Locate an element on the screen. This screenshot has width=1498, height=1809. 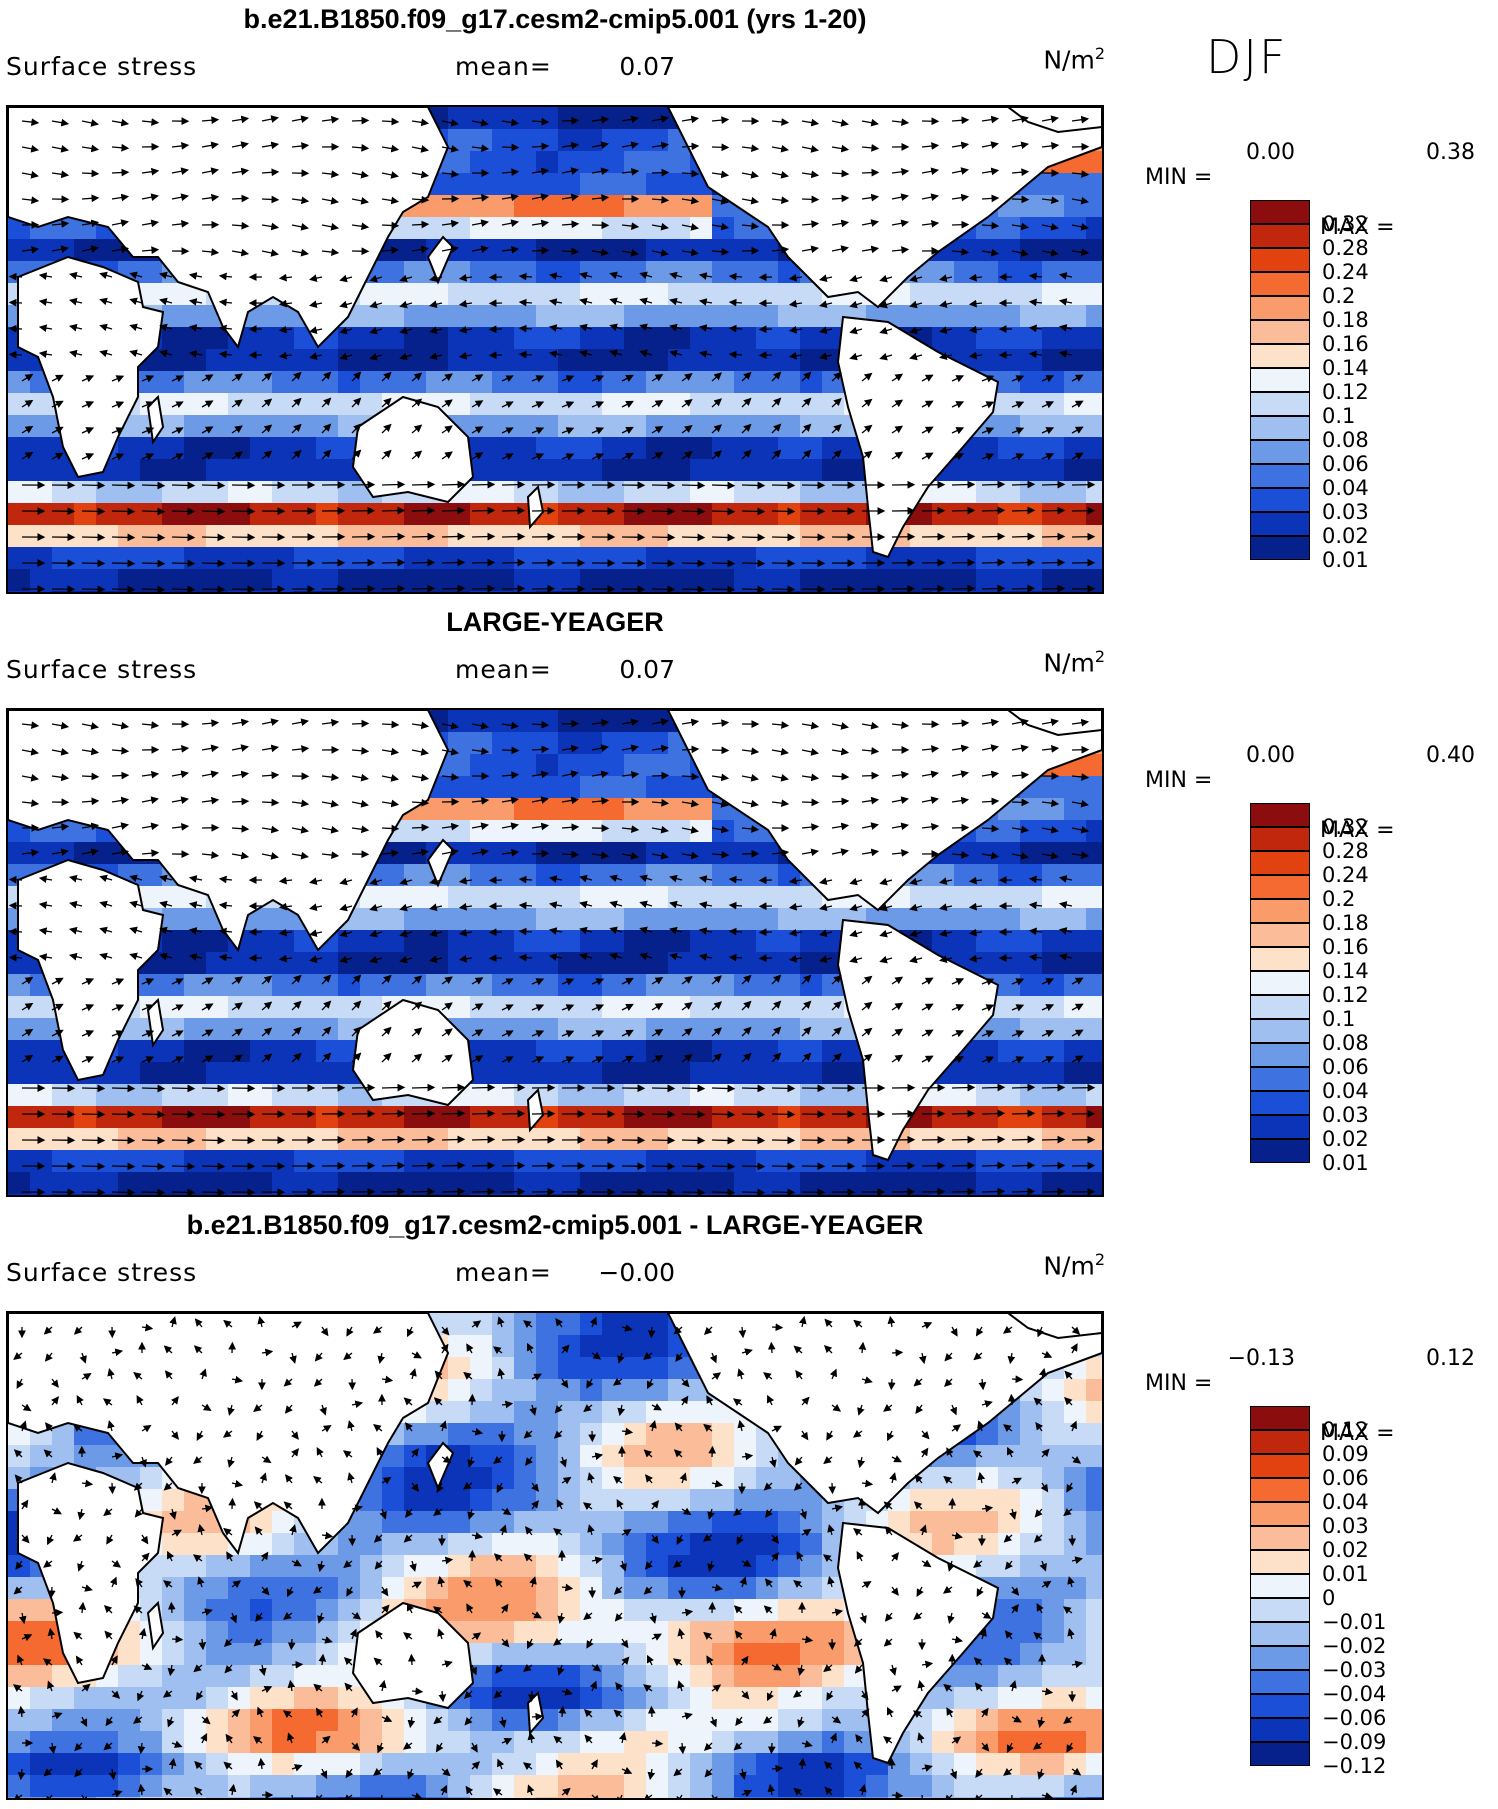
min-max-readout: MIN = 0.00 MAX = 0.38 is located at coordinates (1320, 215).